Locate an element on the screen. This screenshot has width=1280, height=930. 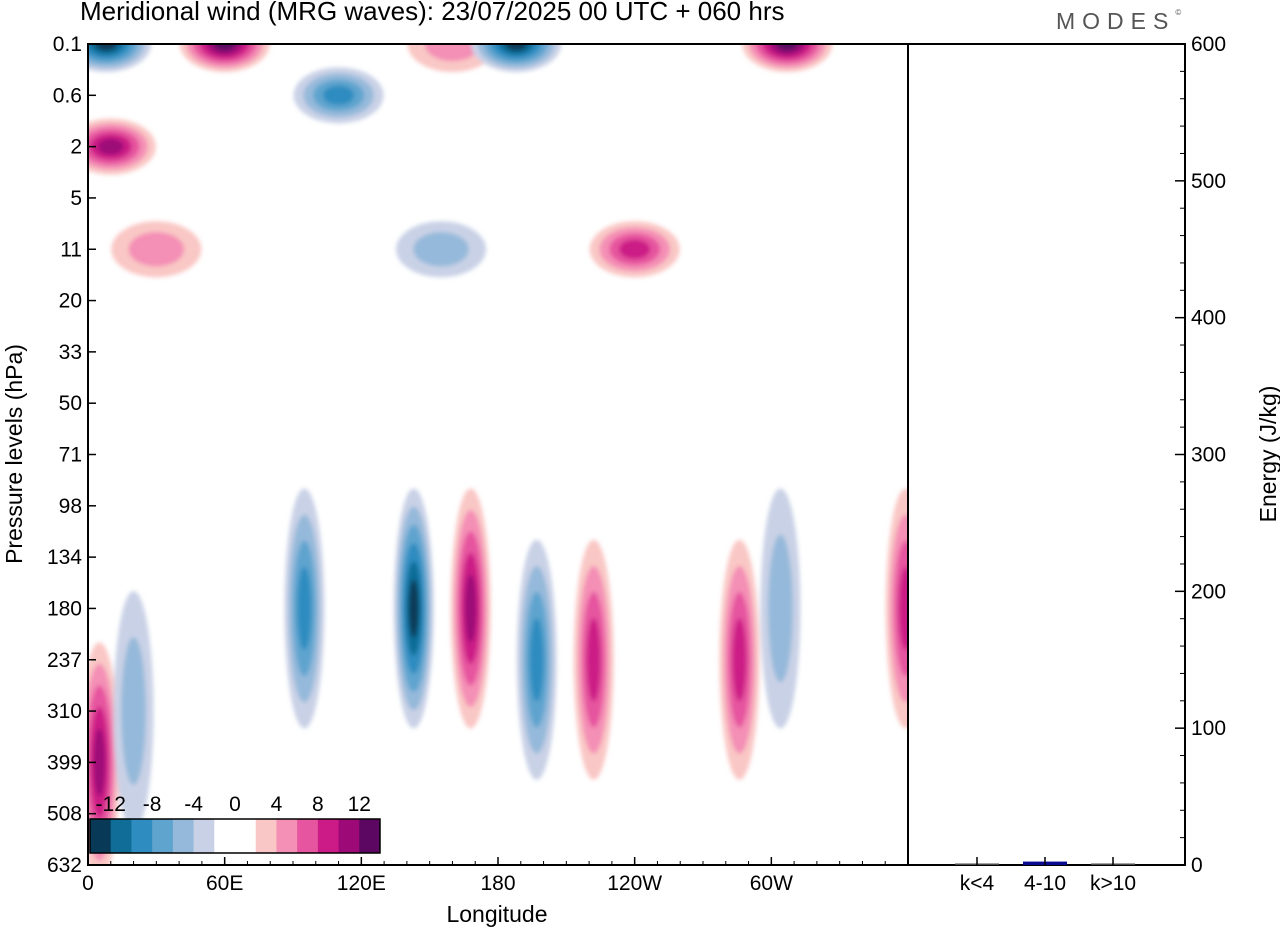
y-tick-label: 0.6 is located at coordinates (67, 95).